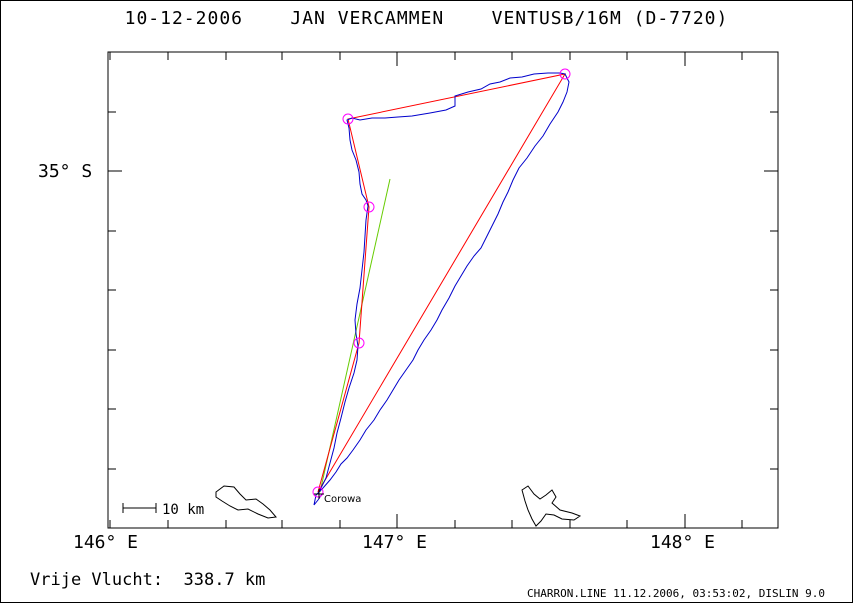  I want to click on longitude-label-147: 147° E, so click(395, 542).